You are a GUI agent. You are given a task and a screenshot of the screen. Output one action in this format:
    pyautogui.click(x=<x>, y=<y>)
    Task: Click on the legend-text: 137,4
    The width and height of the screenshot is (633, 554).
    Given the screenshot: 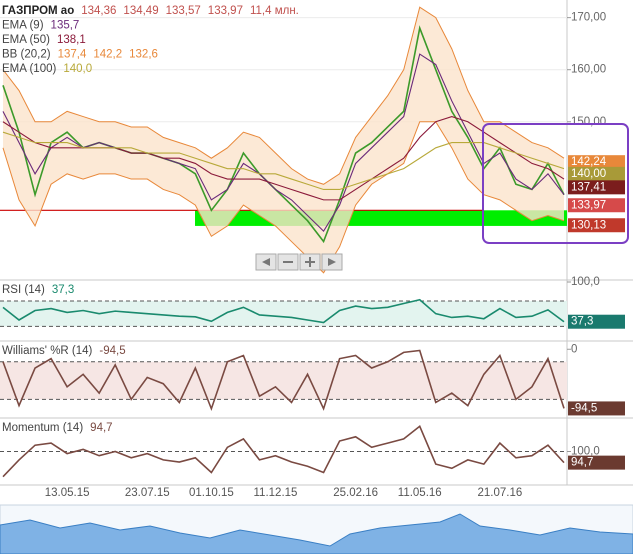 What is the action you would take?
    pyautogui.click(x=72, y=55)
    